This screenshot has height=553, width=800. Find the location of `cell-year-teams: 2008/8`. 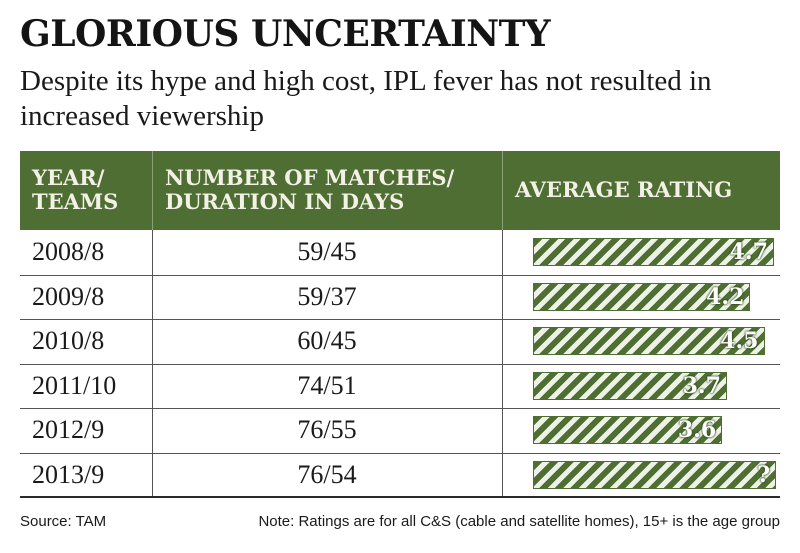

cell-year-teams: 2008/8 is located at coordinates (68, 252).